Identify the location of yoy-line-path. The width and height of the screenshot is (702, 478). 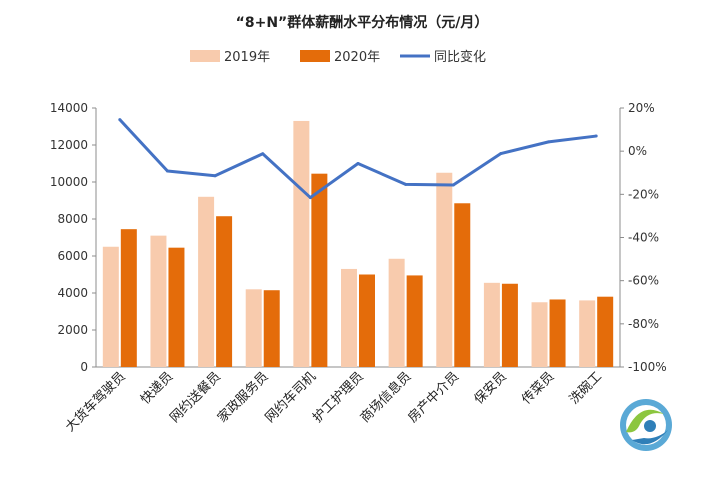
(357, 159).